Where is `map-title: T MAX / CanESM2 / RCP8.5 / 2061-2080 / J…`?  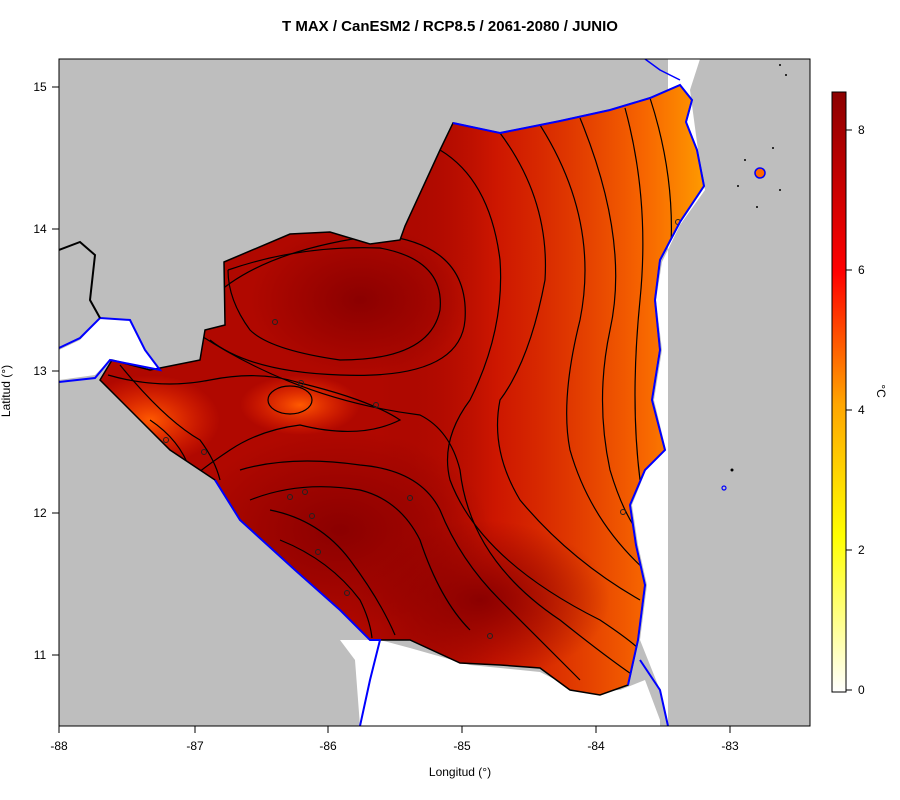
map-title: T MAX / CanESM2 / RCP8.5 / 2061-2080 / J… is located at coordinates (450, 26).